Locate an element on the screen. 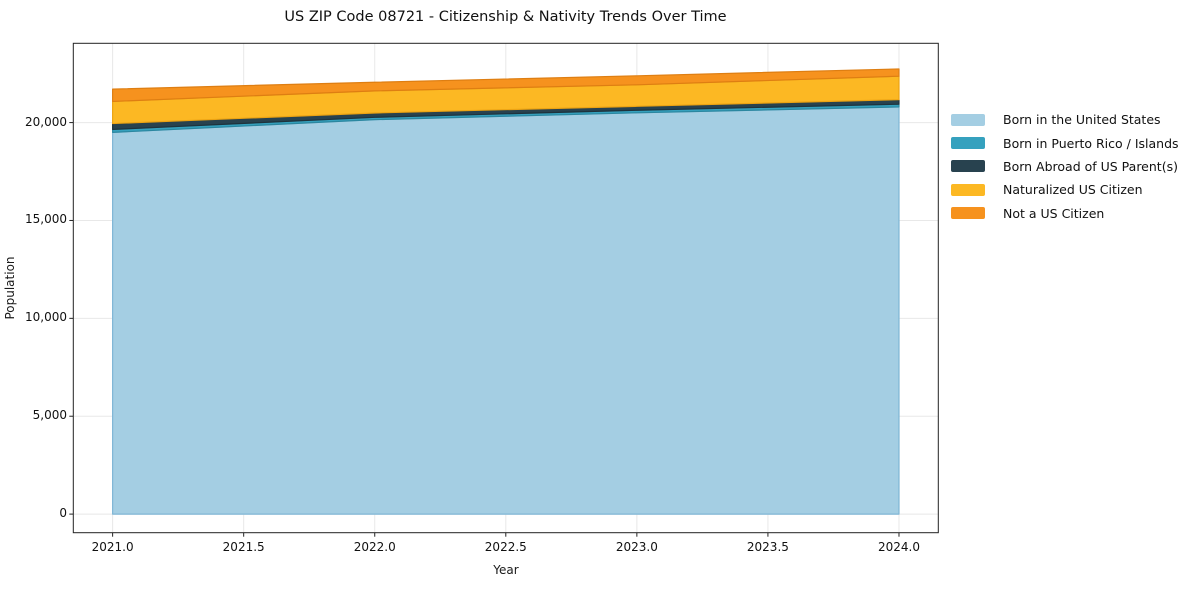 This screenshot has height=590, width=1189. x-tick-label: 2022.0 is located at coordinates (374, 547).